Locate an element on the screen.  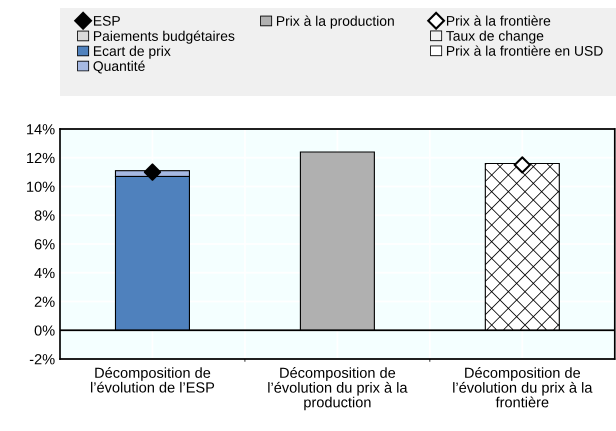
x-tick-label: Décomposition de l’évolution du prix à la production is located at coordinates (338, 388).